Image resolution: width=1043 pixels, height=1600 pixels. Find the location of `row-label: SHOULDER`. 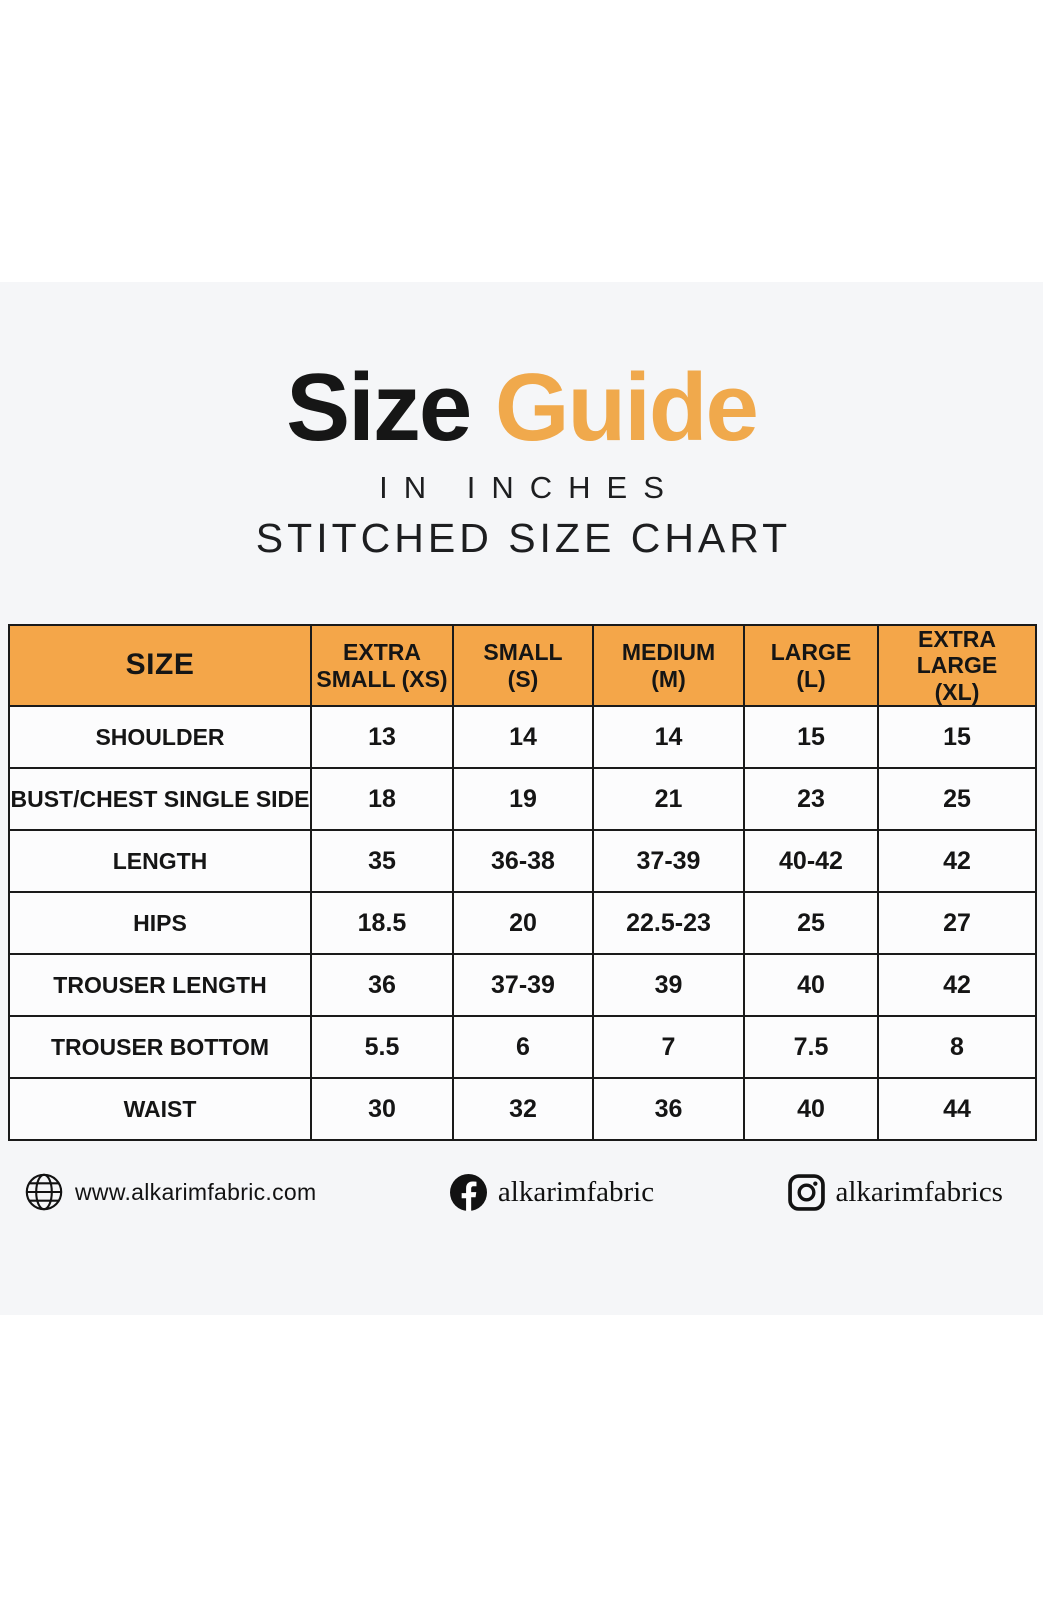

row-label: SHOULDER is located at coordinates (160, 737).